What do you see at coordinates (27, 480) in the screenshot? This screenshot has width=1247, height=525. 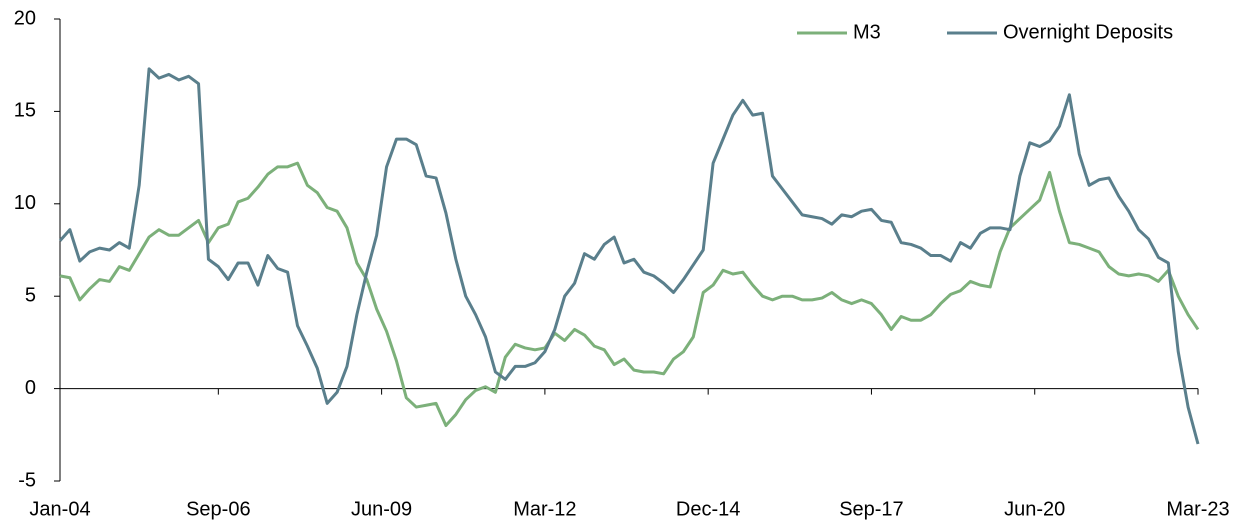 I see `y-tick-label: -5` at bounding box center [27, 480].